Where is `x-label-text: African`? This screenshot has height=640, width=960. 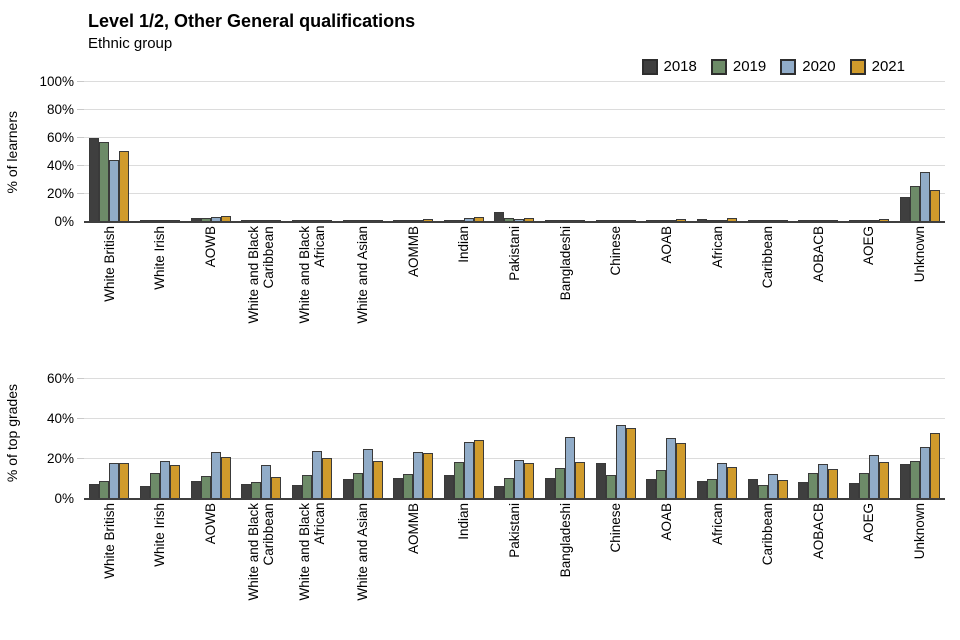
x-label-text: African is located at coordinates (717, 247).